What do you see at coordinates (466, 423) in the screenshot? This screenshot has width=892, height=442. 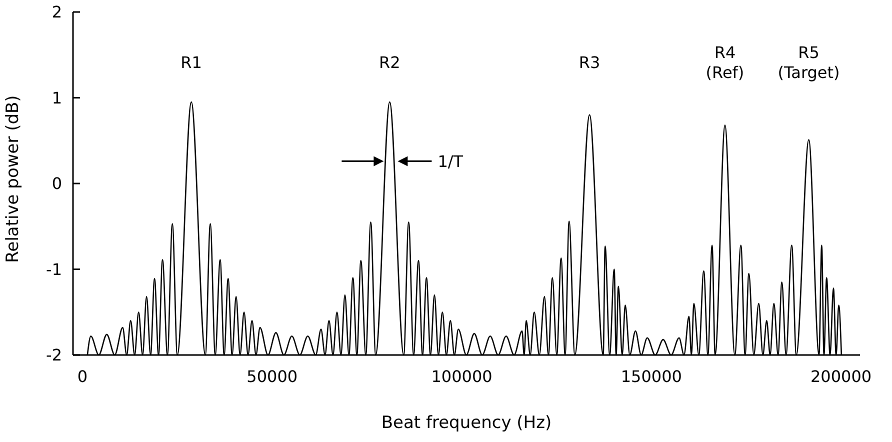 I see `x-axis-title: Beat frequency (Hz)` at bounding box center [466, 423].